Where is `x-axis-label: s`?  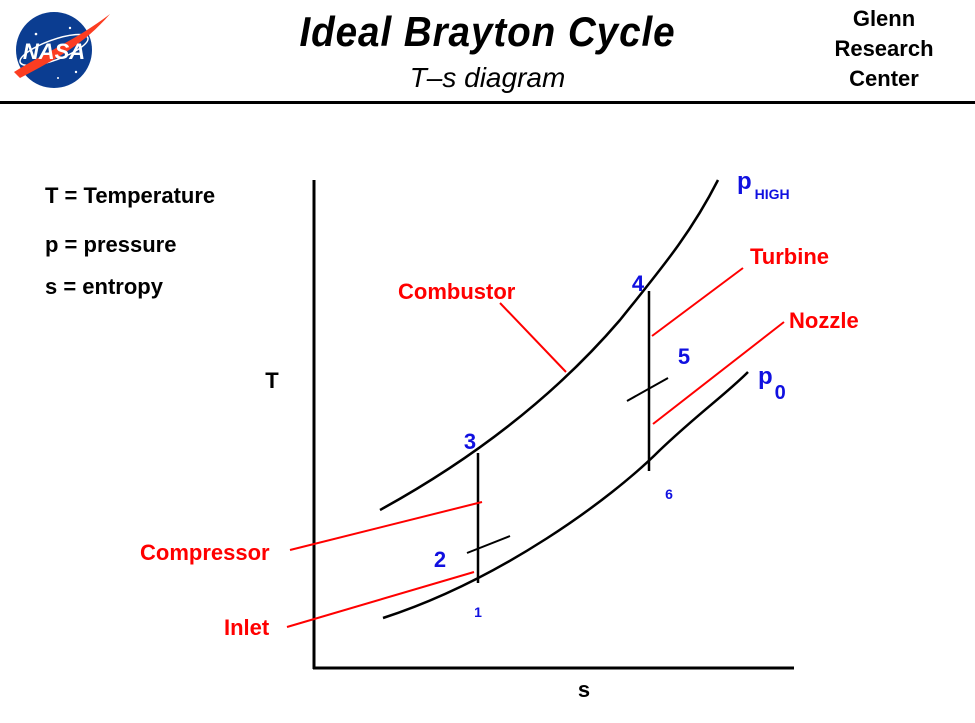 x-axis-label: s is located at coordinates (584, 689).